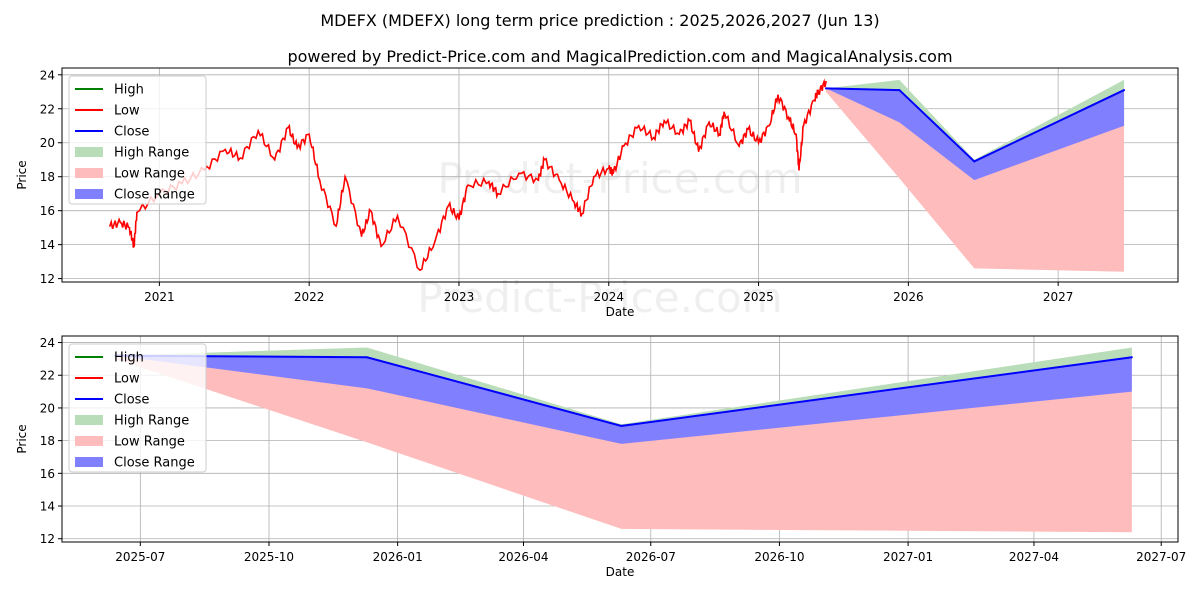  What do you see at coordinates (523, 557) in the screenshot?
I see `x-tick-label: 2026-04` at bounding box center [523, 557].